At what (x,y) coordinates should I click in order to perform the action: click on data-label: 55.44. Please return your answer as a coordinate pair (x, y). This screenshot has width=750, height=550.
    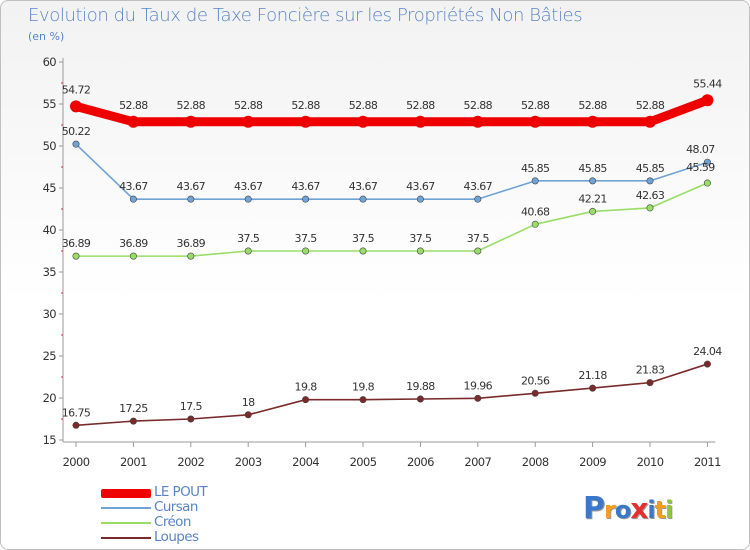
    Looking at the image, I should click on (707, 83).